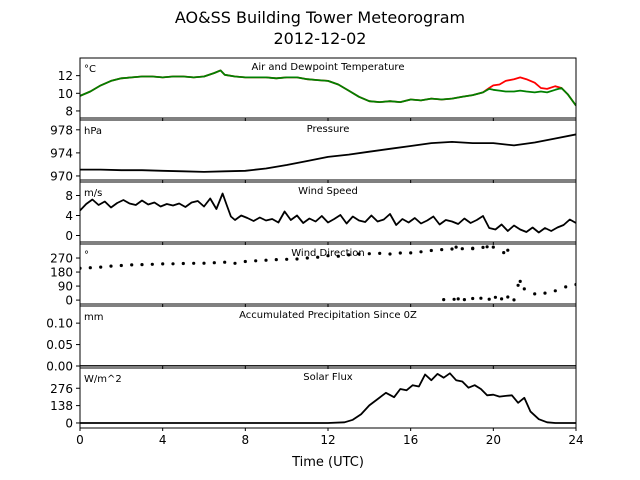 The image size is (640, 480). Describe the element at coordinates (69, 111) in the screenshot. I see `temp-y-tick-label: 8` at that location.